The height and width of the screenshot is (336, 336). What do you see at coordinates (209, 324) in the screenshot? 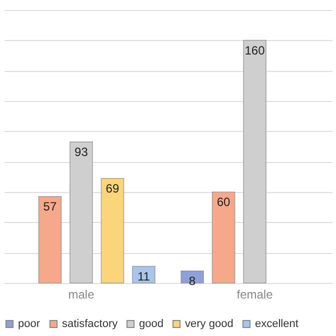
I see `legend-label: very good` at bounding box center [209, 324].